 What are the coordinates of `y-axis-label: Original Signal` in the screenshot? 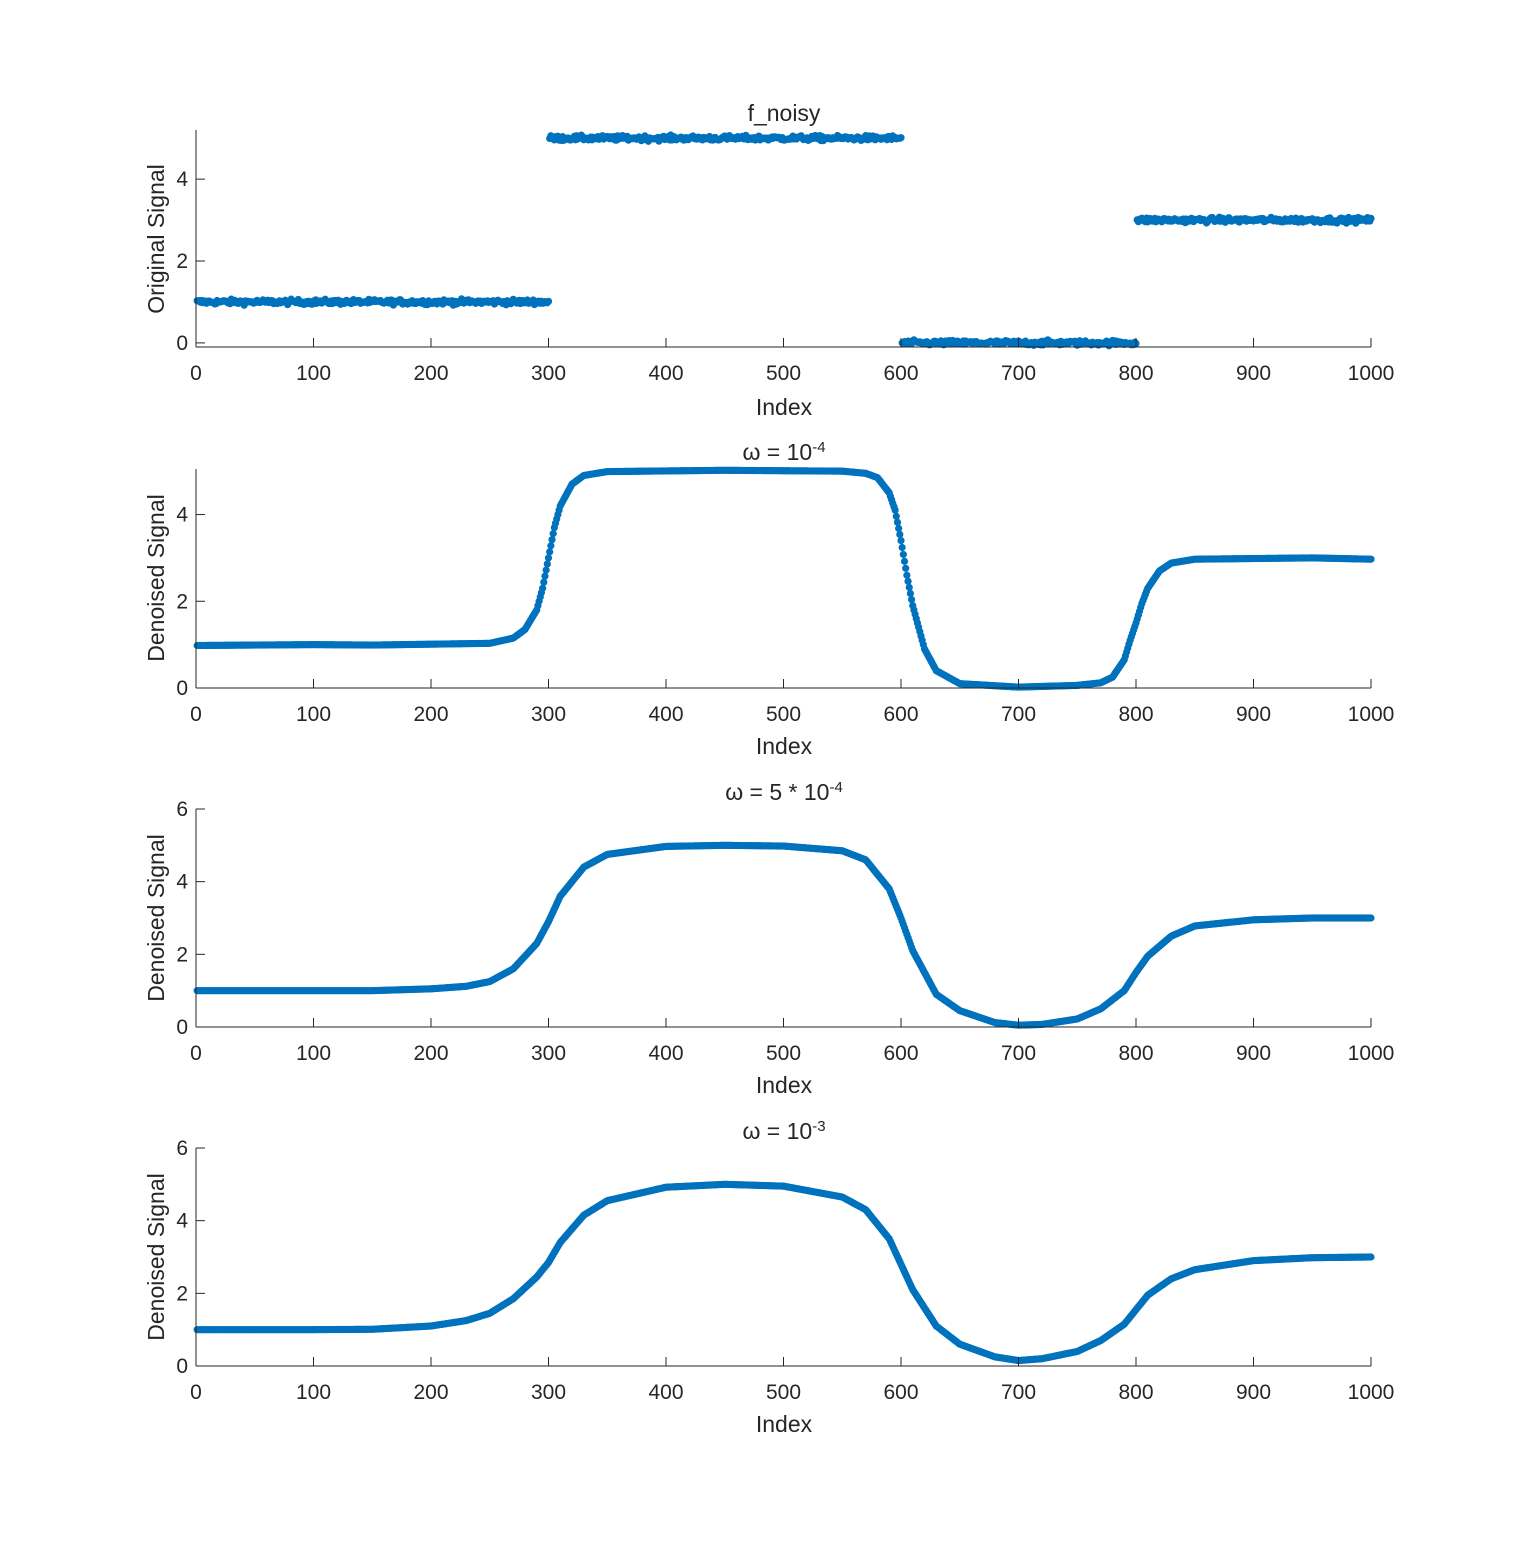 It's located at (156, 239).